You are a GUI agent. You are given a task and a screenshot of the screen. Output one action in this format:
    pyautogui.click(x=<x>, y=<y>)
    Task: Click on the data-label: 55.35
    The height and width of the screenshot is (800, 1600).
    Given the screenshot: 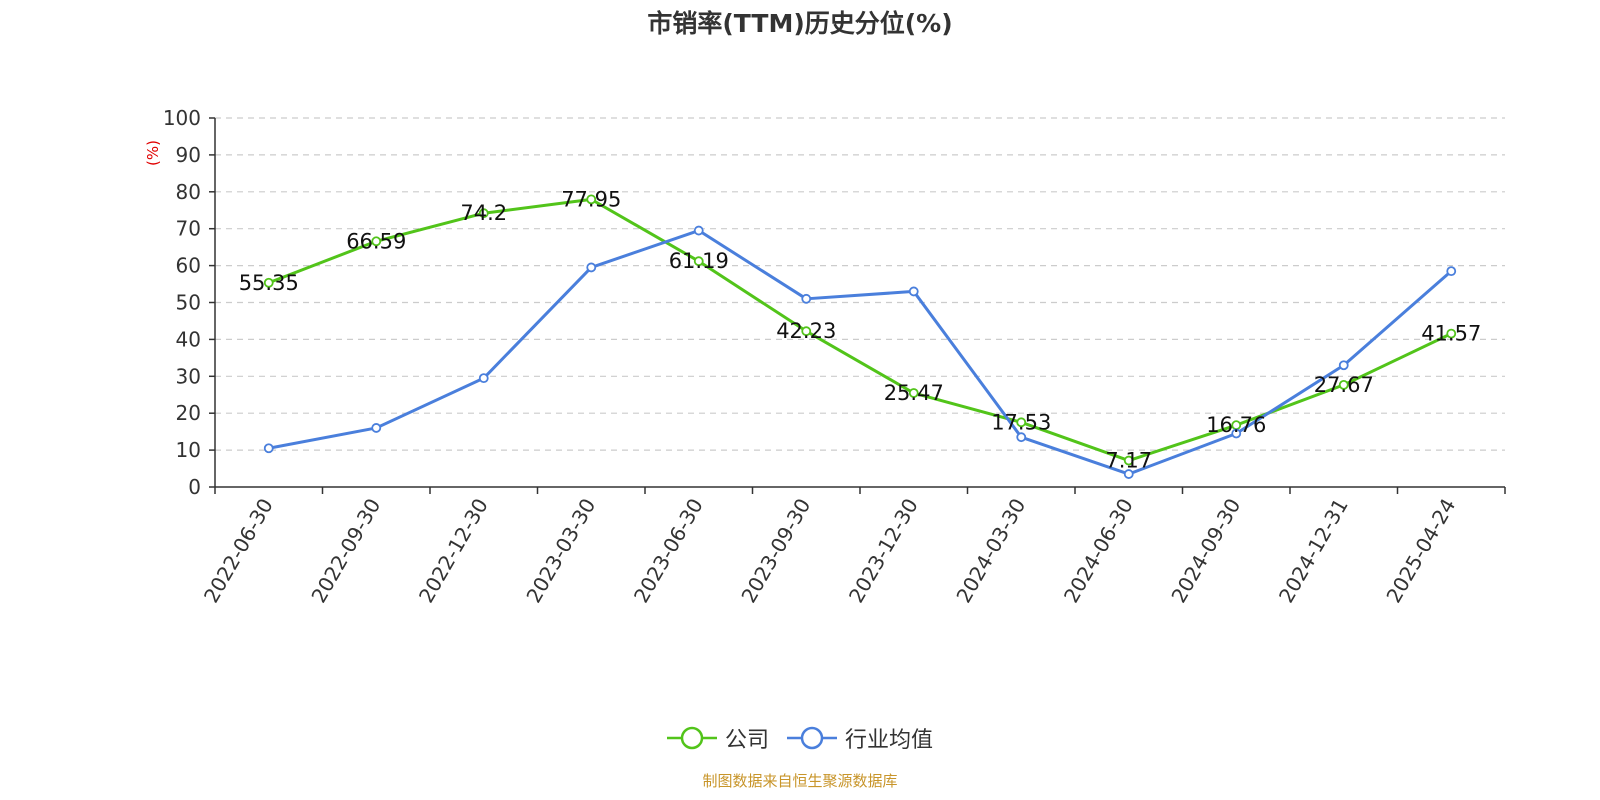 What is the action you would take?
    pyautogui.click(x=269, y=283)
    